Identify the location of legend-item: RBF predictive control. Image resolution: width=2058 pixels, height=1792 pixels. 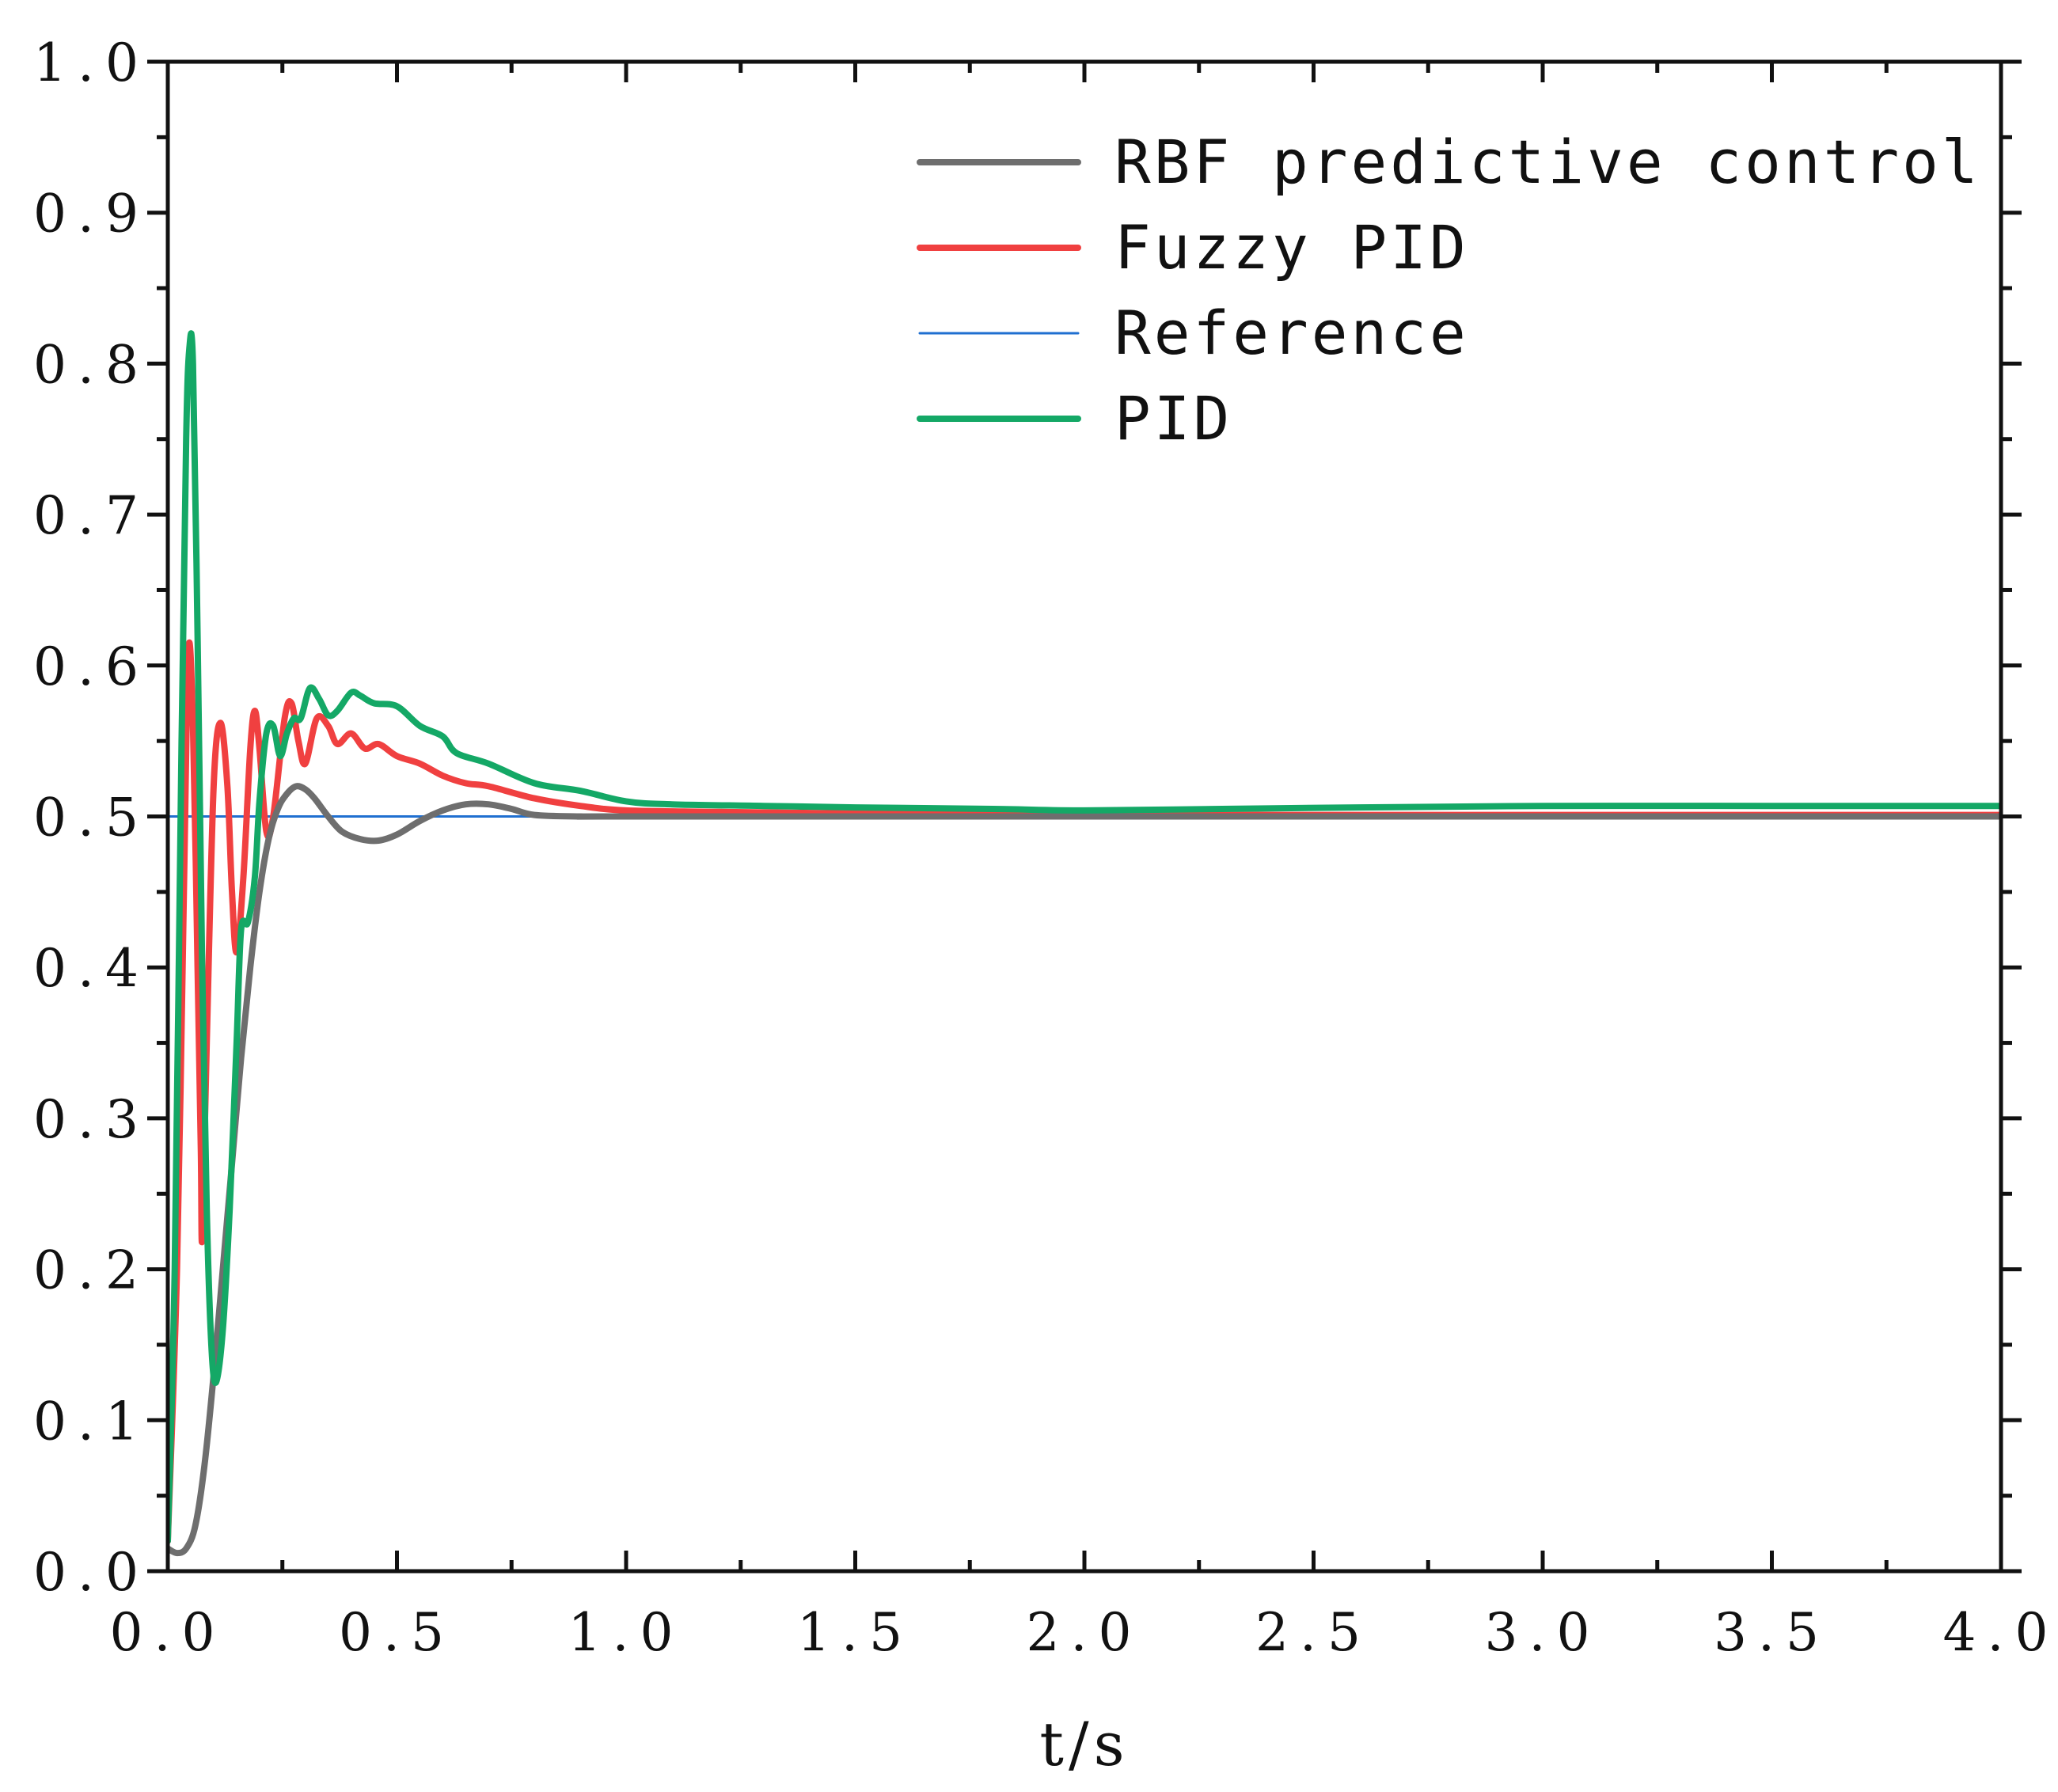
(1449, 162).